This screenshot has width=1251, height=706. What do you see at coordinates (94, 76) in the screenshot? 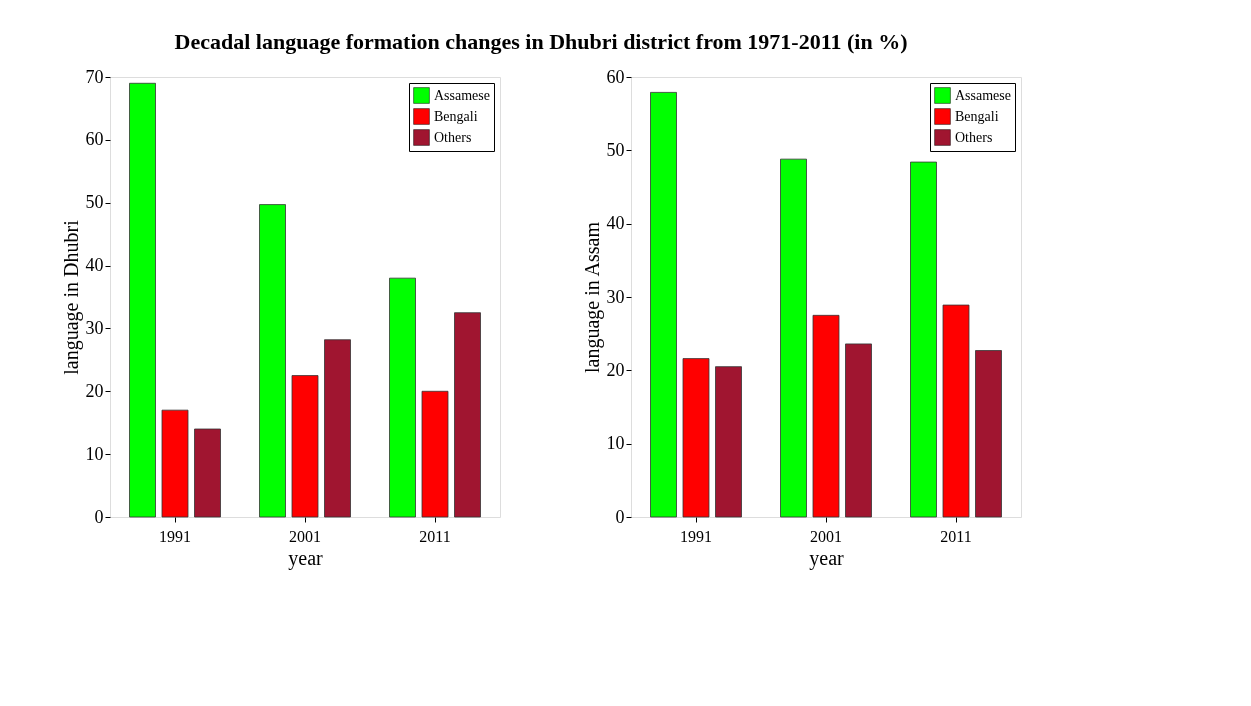
I see `y-tick-label: 70` at bounding box center [94, 76].